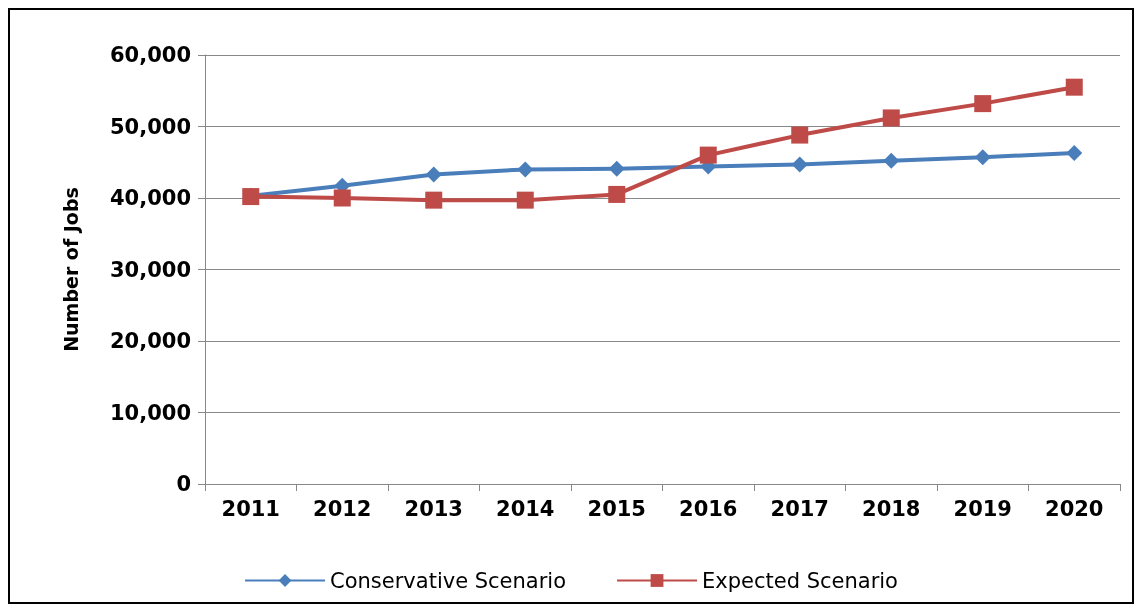 This screenshot has width=1142, height=612. Describe the element at coordinates (150, 126) in the screenshot. I see `y-tick-label: 50,000` at that location.